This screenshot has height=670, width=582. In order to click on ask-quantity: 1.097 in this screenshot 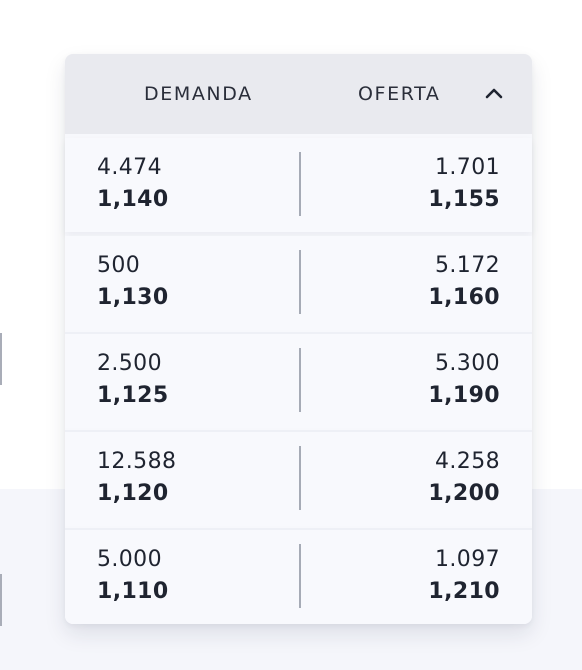, I will do `click(467, 559)`.